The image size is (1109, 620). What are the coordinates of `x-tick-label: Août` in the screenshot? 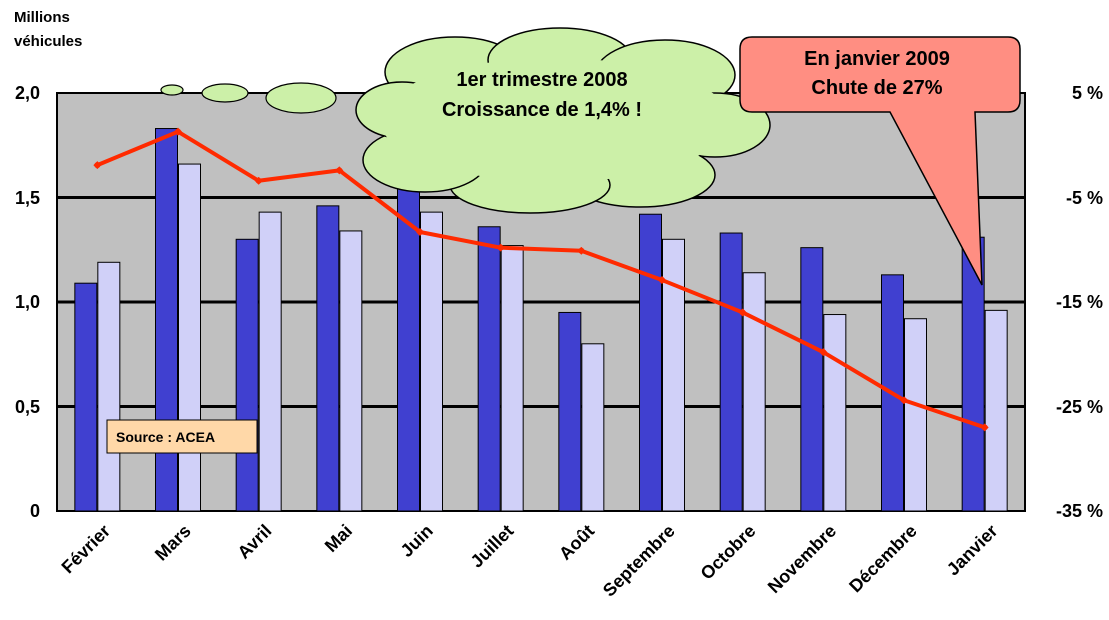 It's located at (576, 542).